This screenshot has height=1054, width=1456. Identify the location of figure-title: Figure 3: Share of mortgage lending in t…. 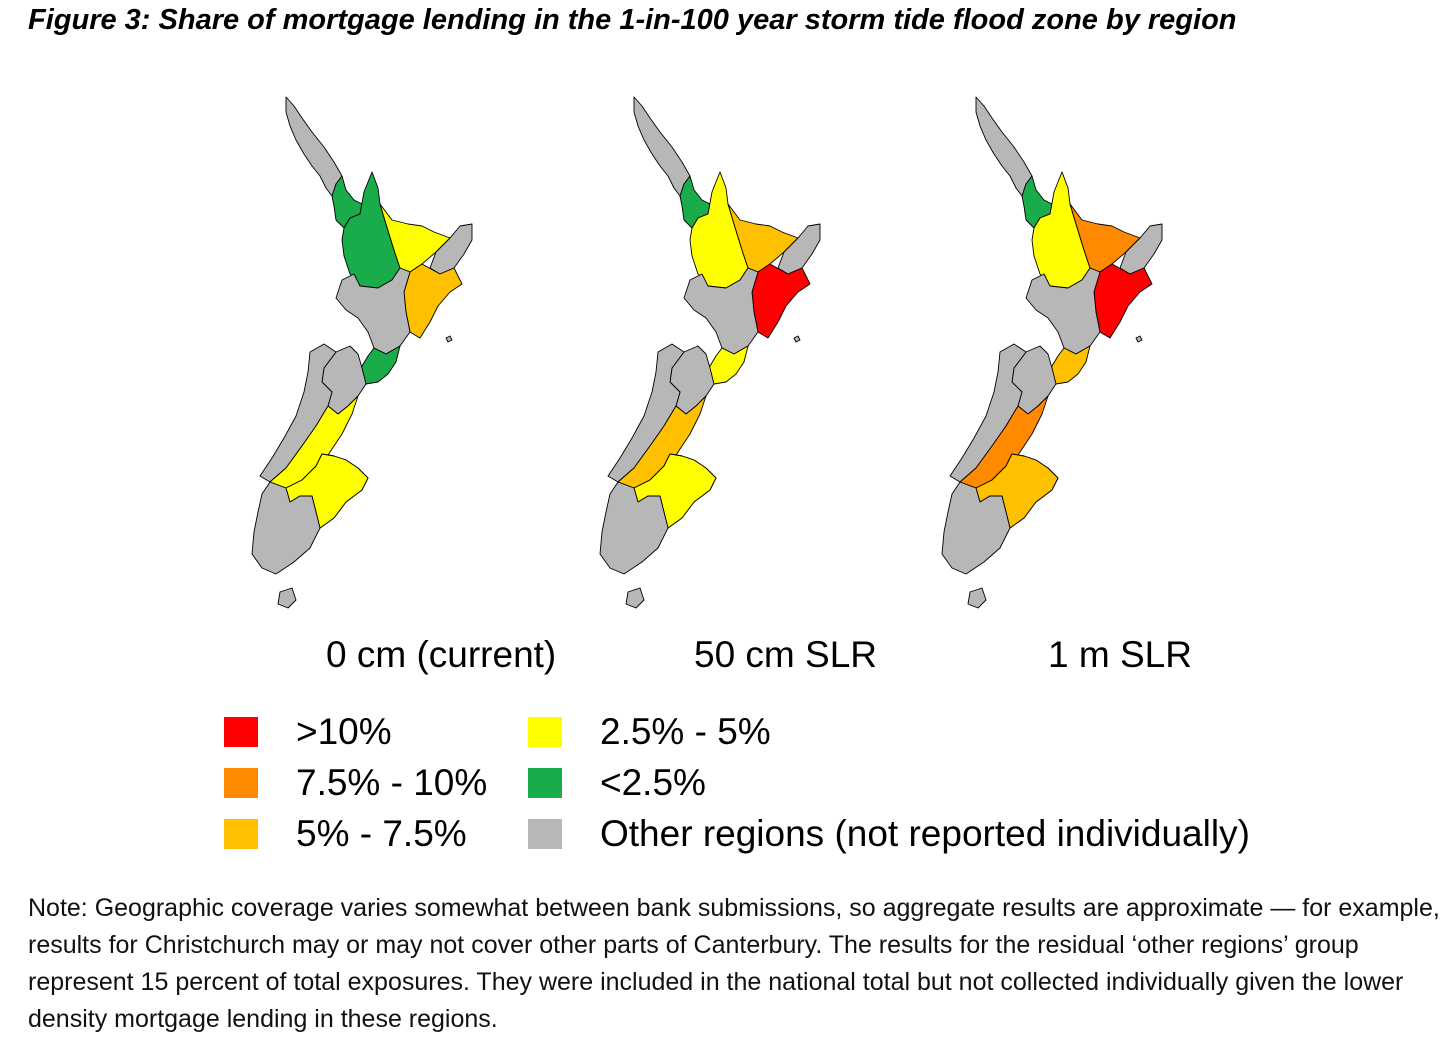
(632, 20).